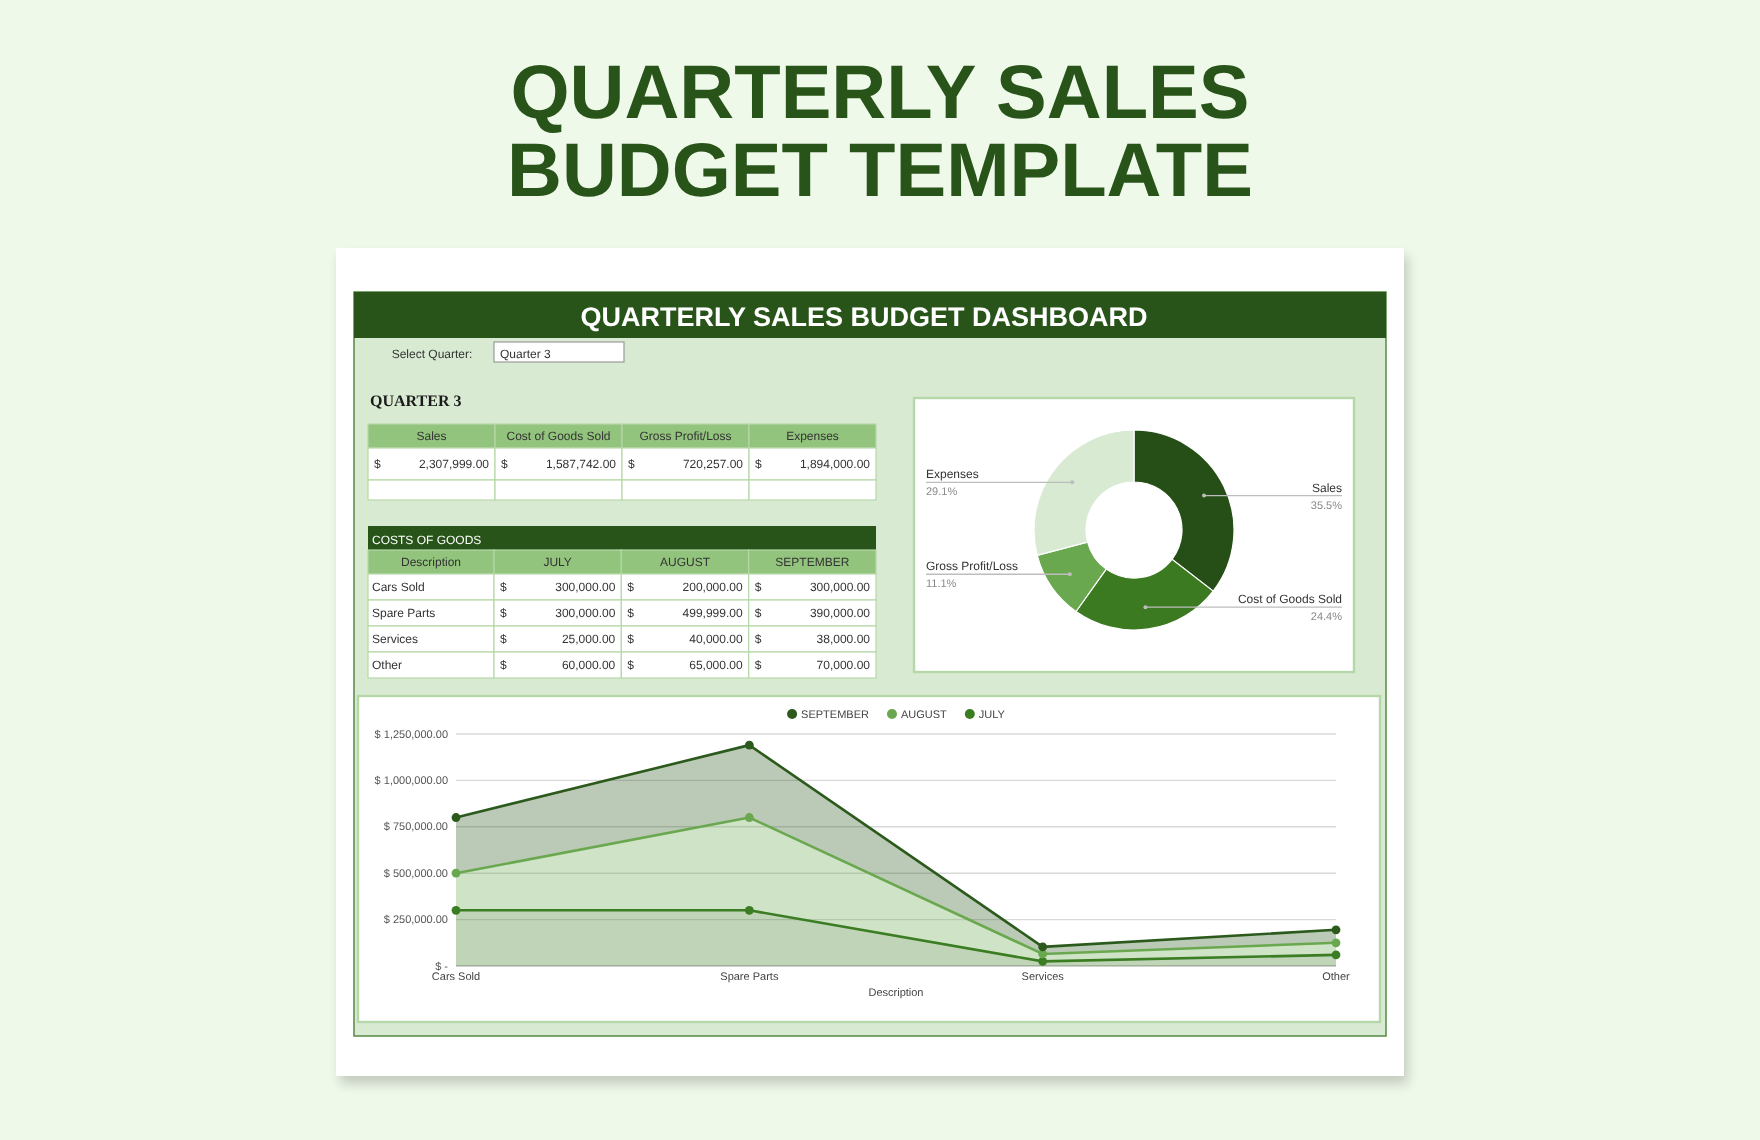 The image size is (1760, 1140). Describe the element at coordinates (880, 133) in the screenshot. I see `text: QUARTERLY SALES BUDGET TEMPLATE` at that location.